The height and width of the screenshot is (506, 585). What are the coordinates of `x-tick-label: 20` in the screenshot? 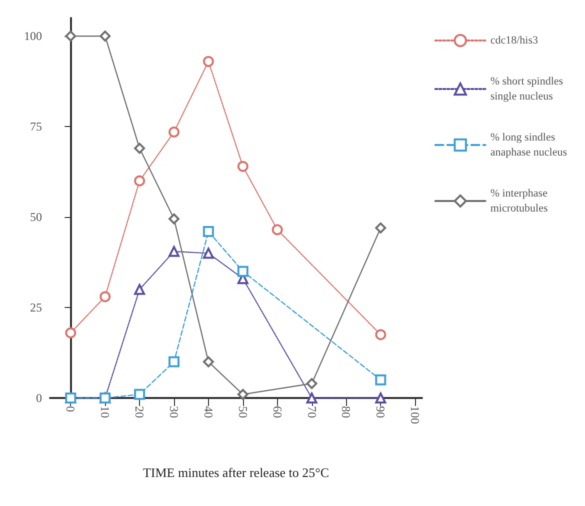 It's located at (139, 412).